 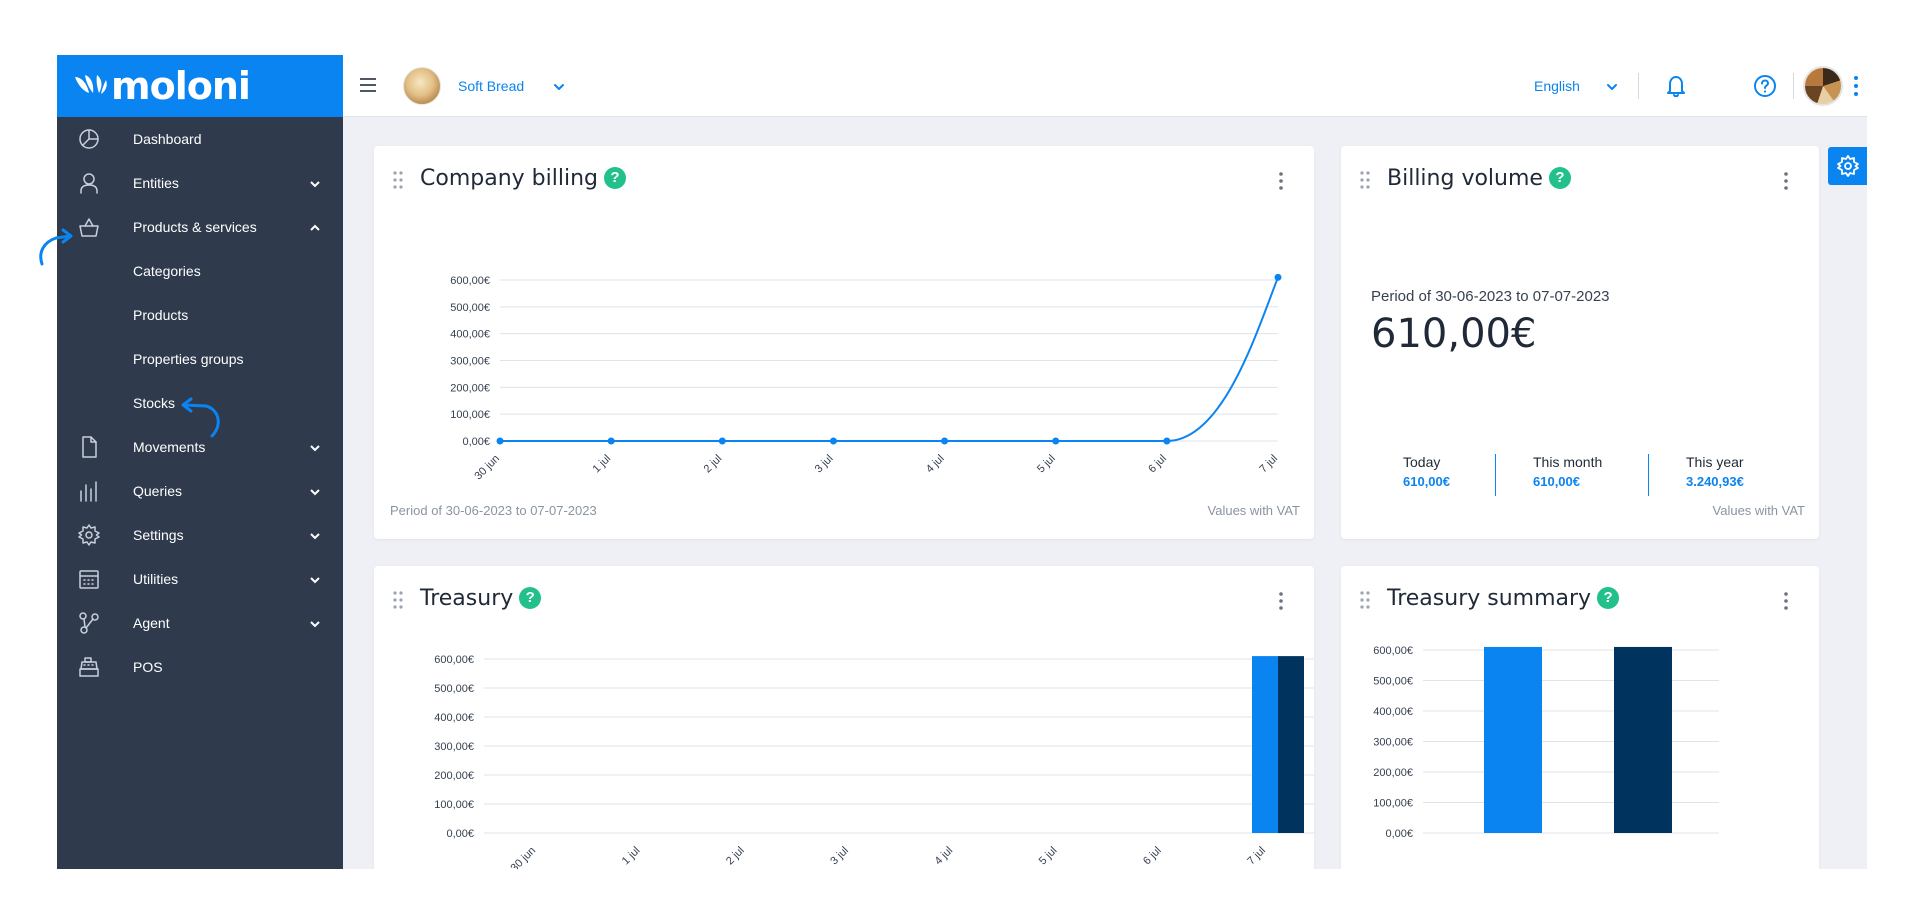 I want to click on volume-amount: 610,00€, so click(x=1454, y=334).